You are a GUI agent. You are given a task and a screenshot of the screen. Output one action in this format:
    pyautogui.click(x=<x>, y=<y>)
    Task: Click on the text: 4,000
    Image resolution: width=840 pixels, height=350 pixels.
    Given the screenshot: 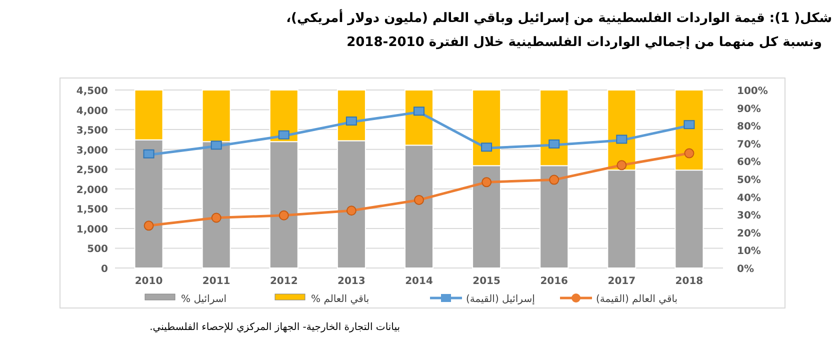 What is the action you would take?
    pyautogui.click(x=92, y=111)
    